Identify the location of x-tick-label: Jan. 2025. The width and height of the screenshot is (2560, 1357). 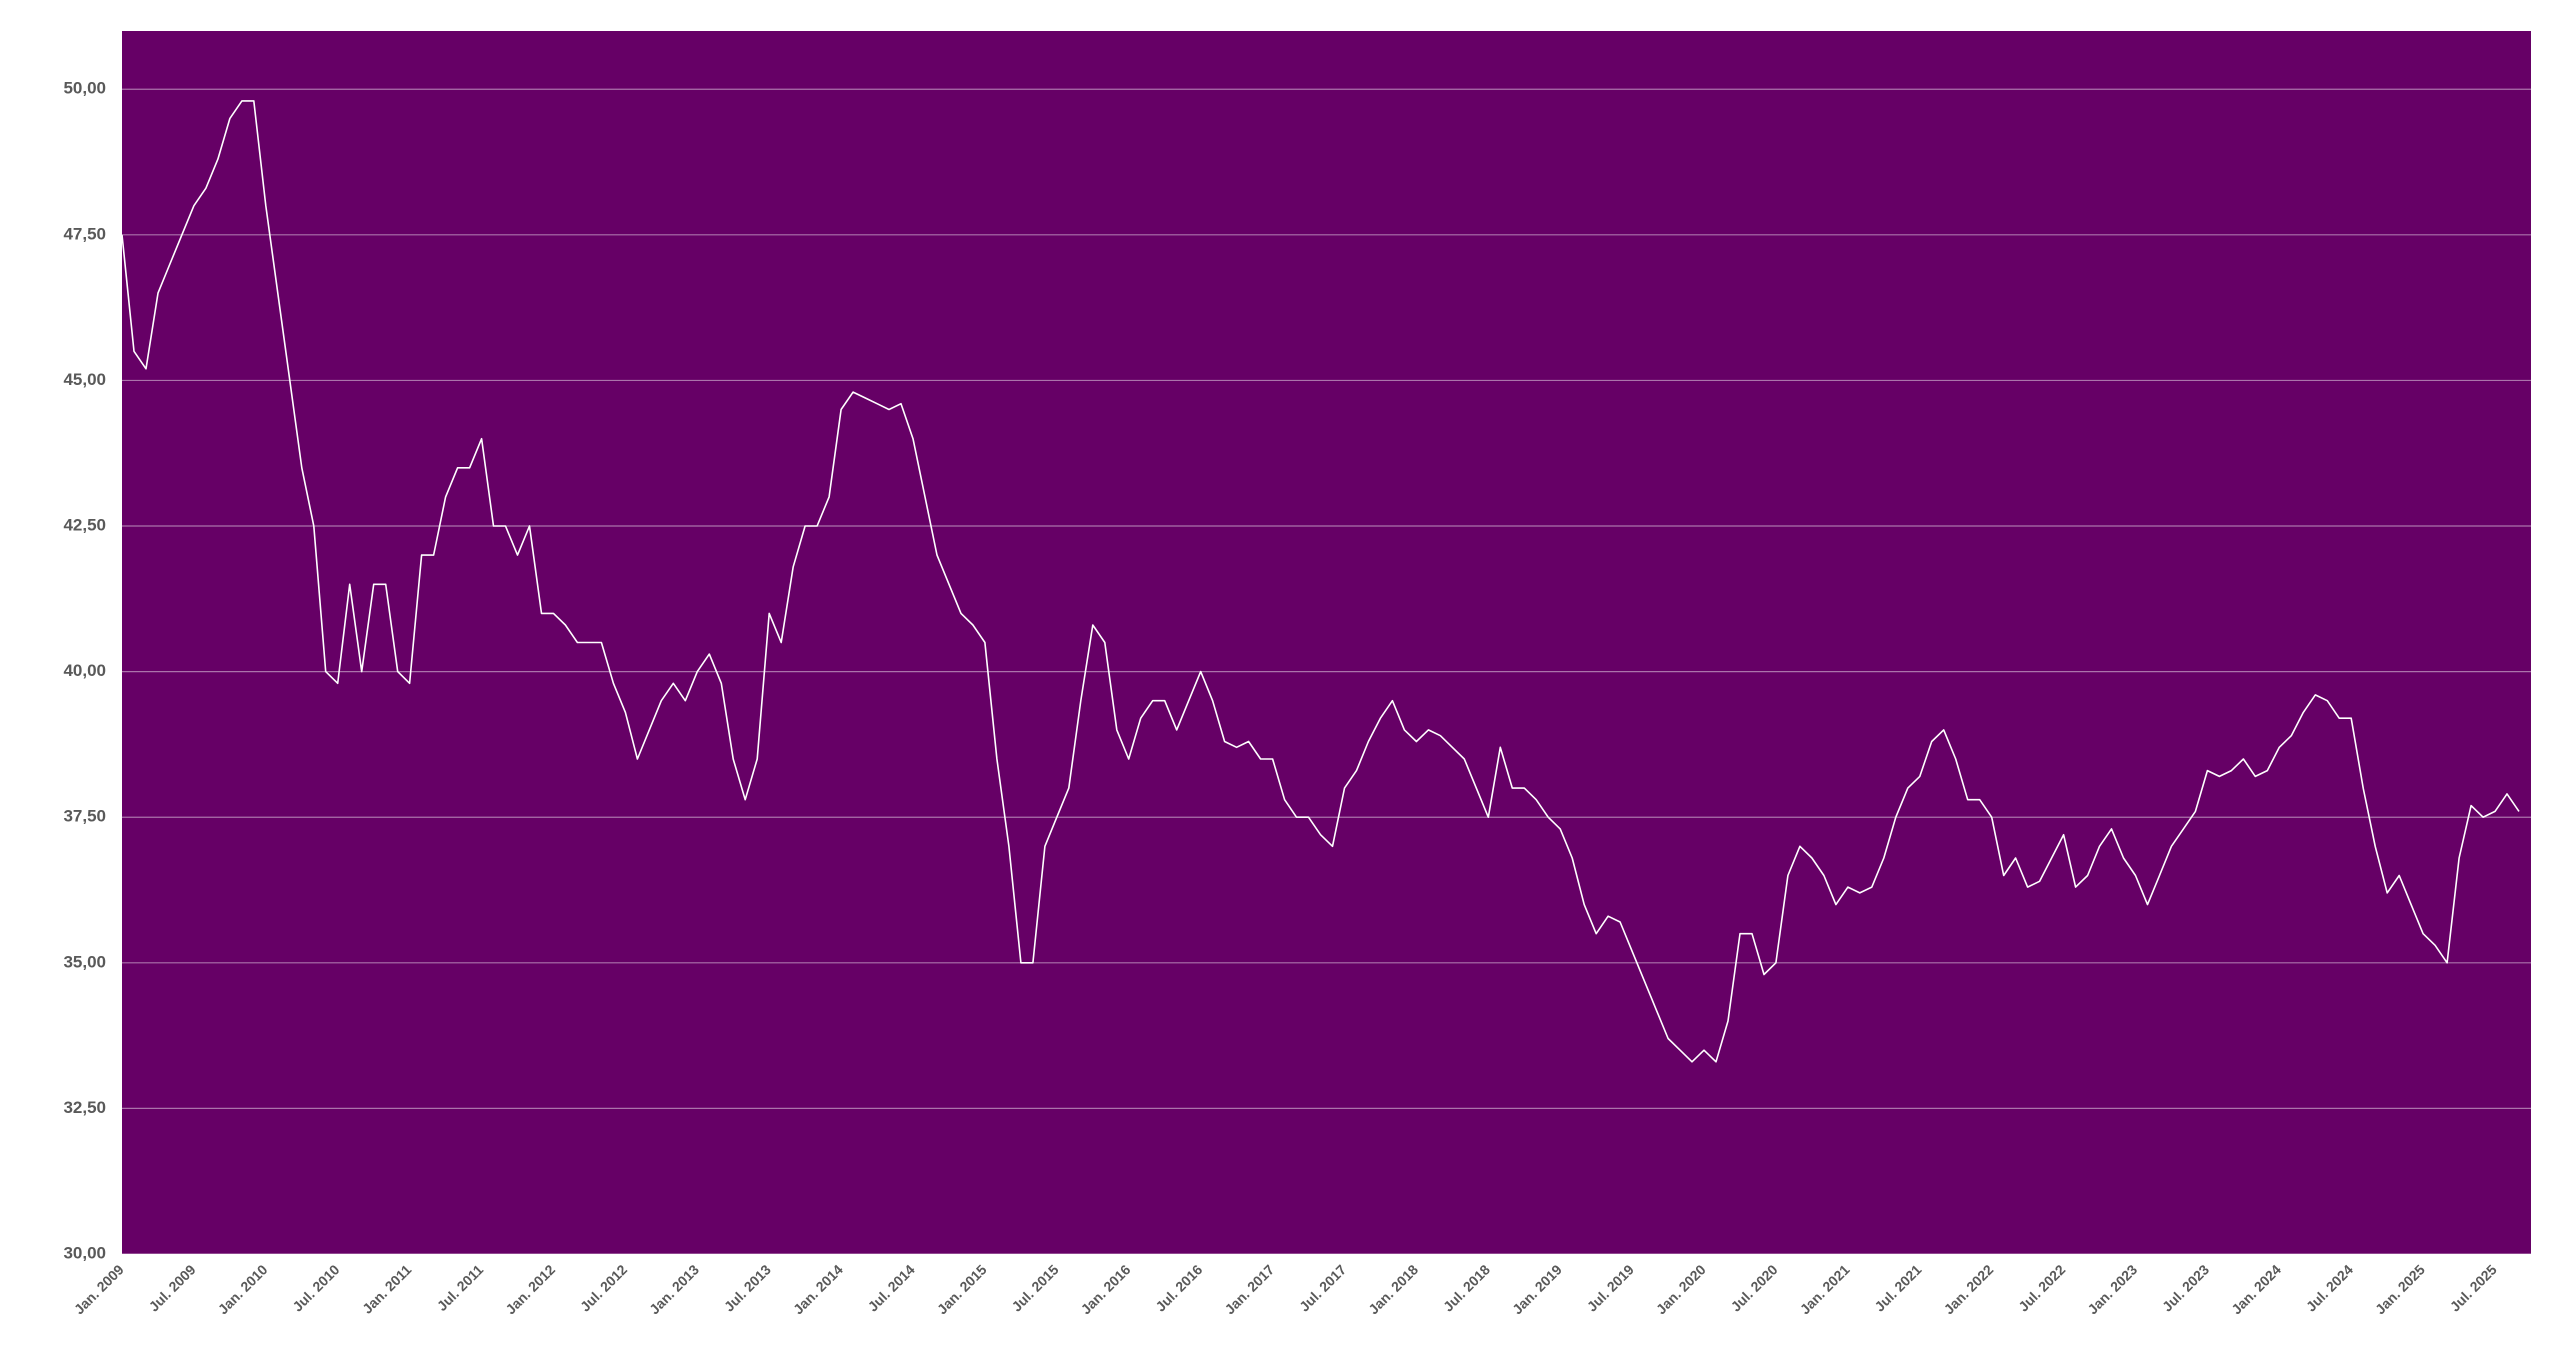
(2400, 1289).